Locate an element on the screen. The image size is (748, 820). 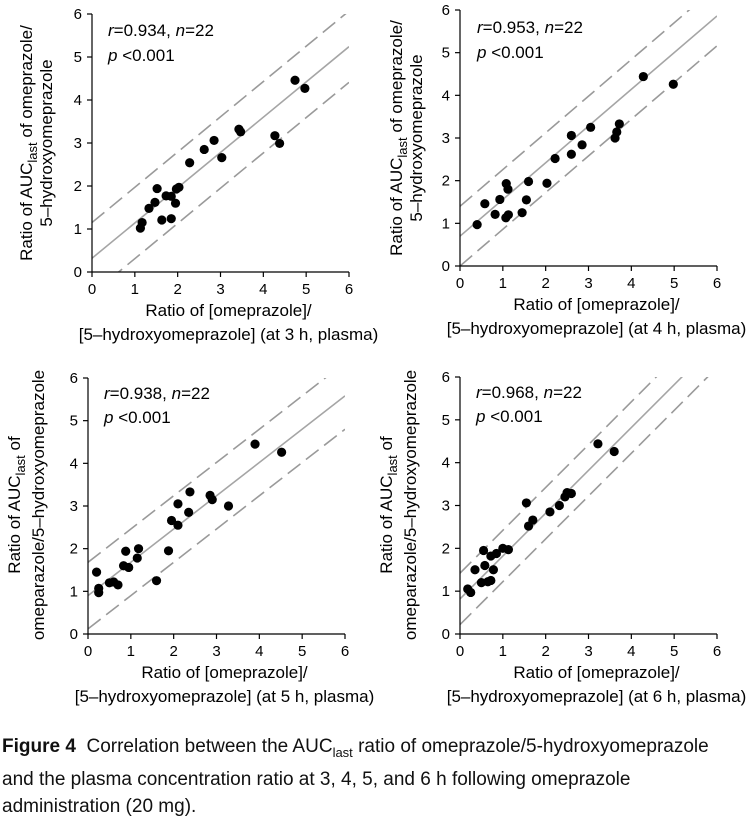
annotation-r-n: r=0.953, n=22 is located at coordinates (530, 27).